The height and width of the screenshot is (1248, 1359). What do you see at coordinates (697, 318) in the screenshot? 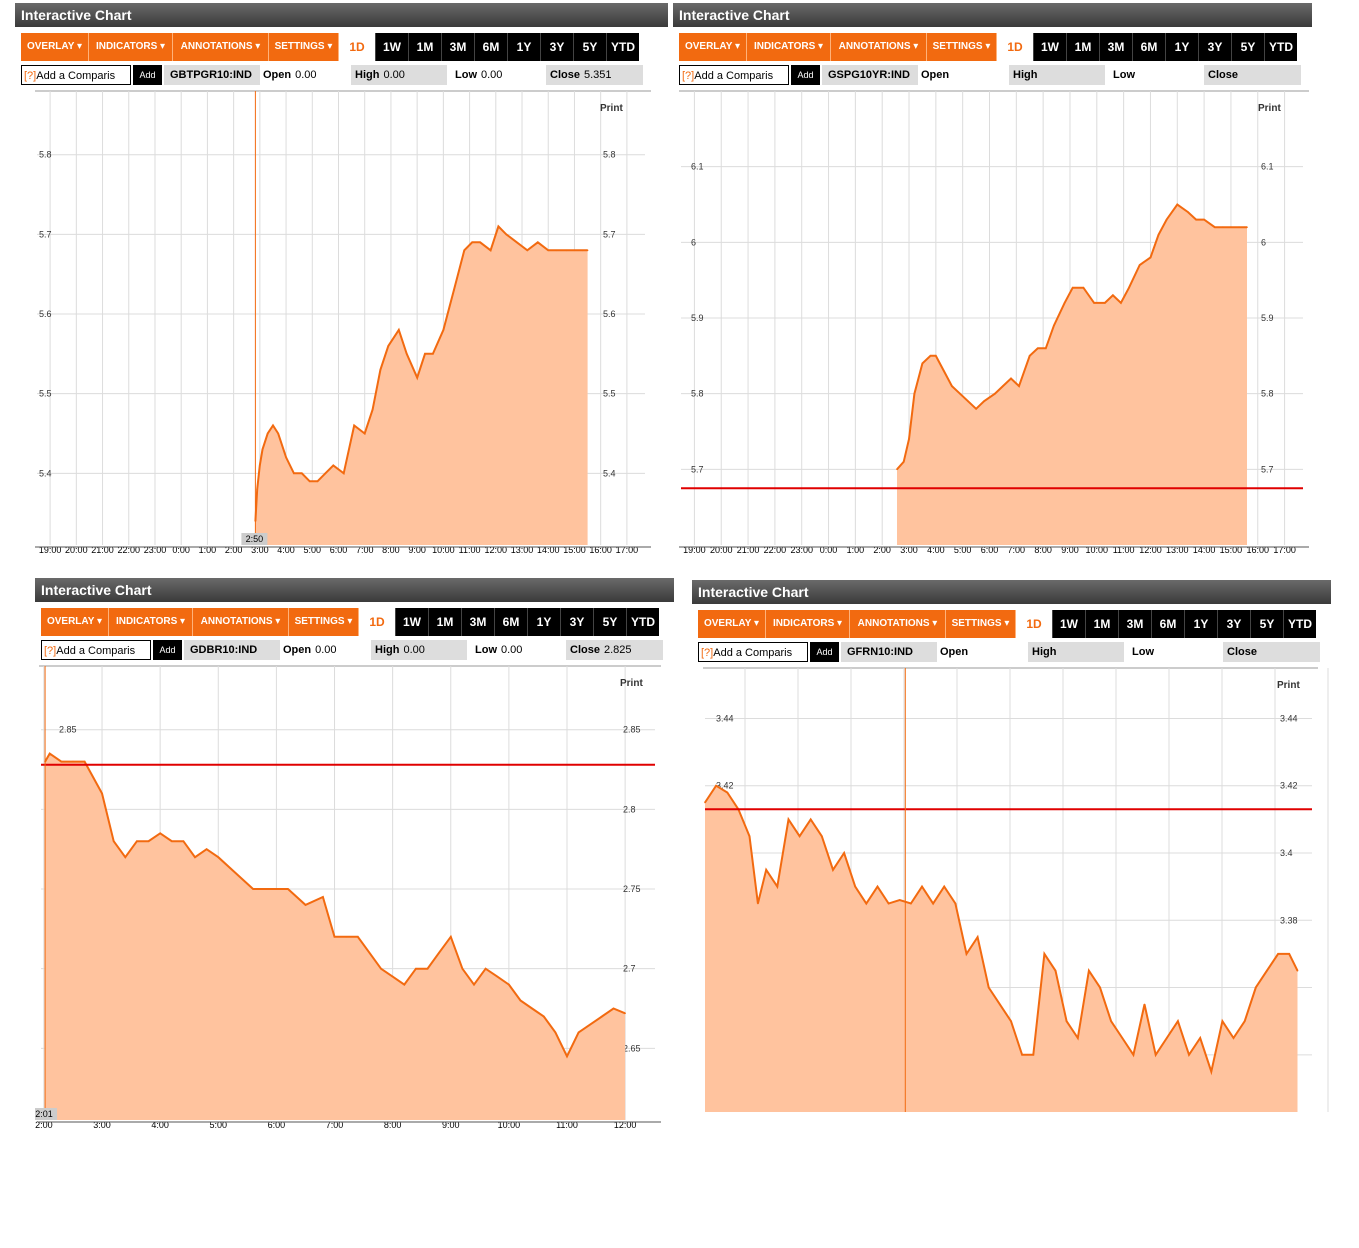
I see `y-tick-label-left: 5.9` at bounding box center [697, 318].